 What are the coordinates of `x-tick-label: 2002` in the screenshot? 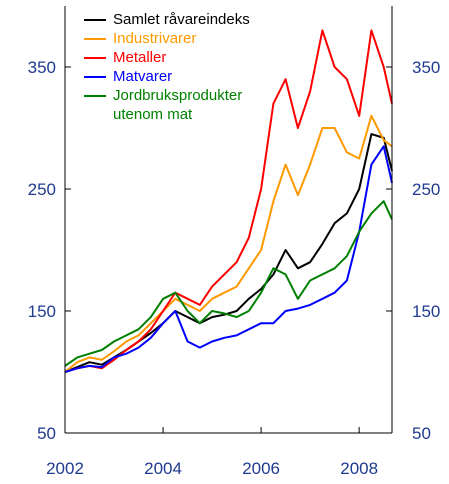 It's located at (65, 468).